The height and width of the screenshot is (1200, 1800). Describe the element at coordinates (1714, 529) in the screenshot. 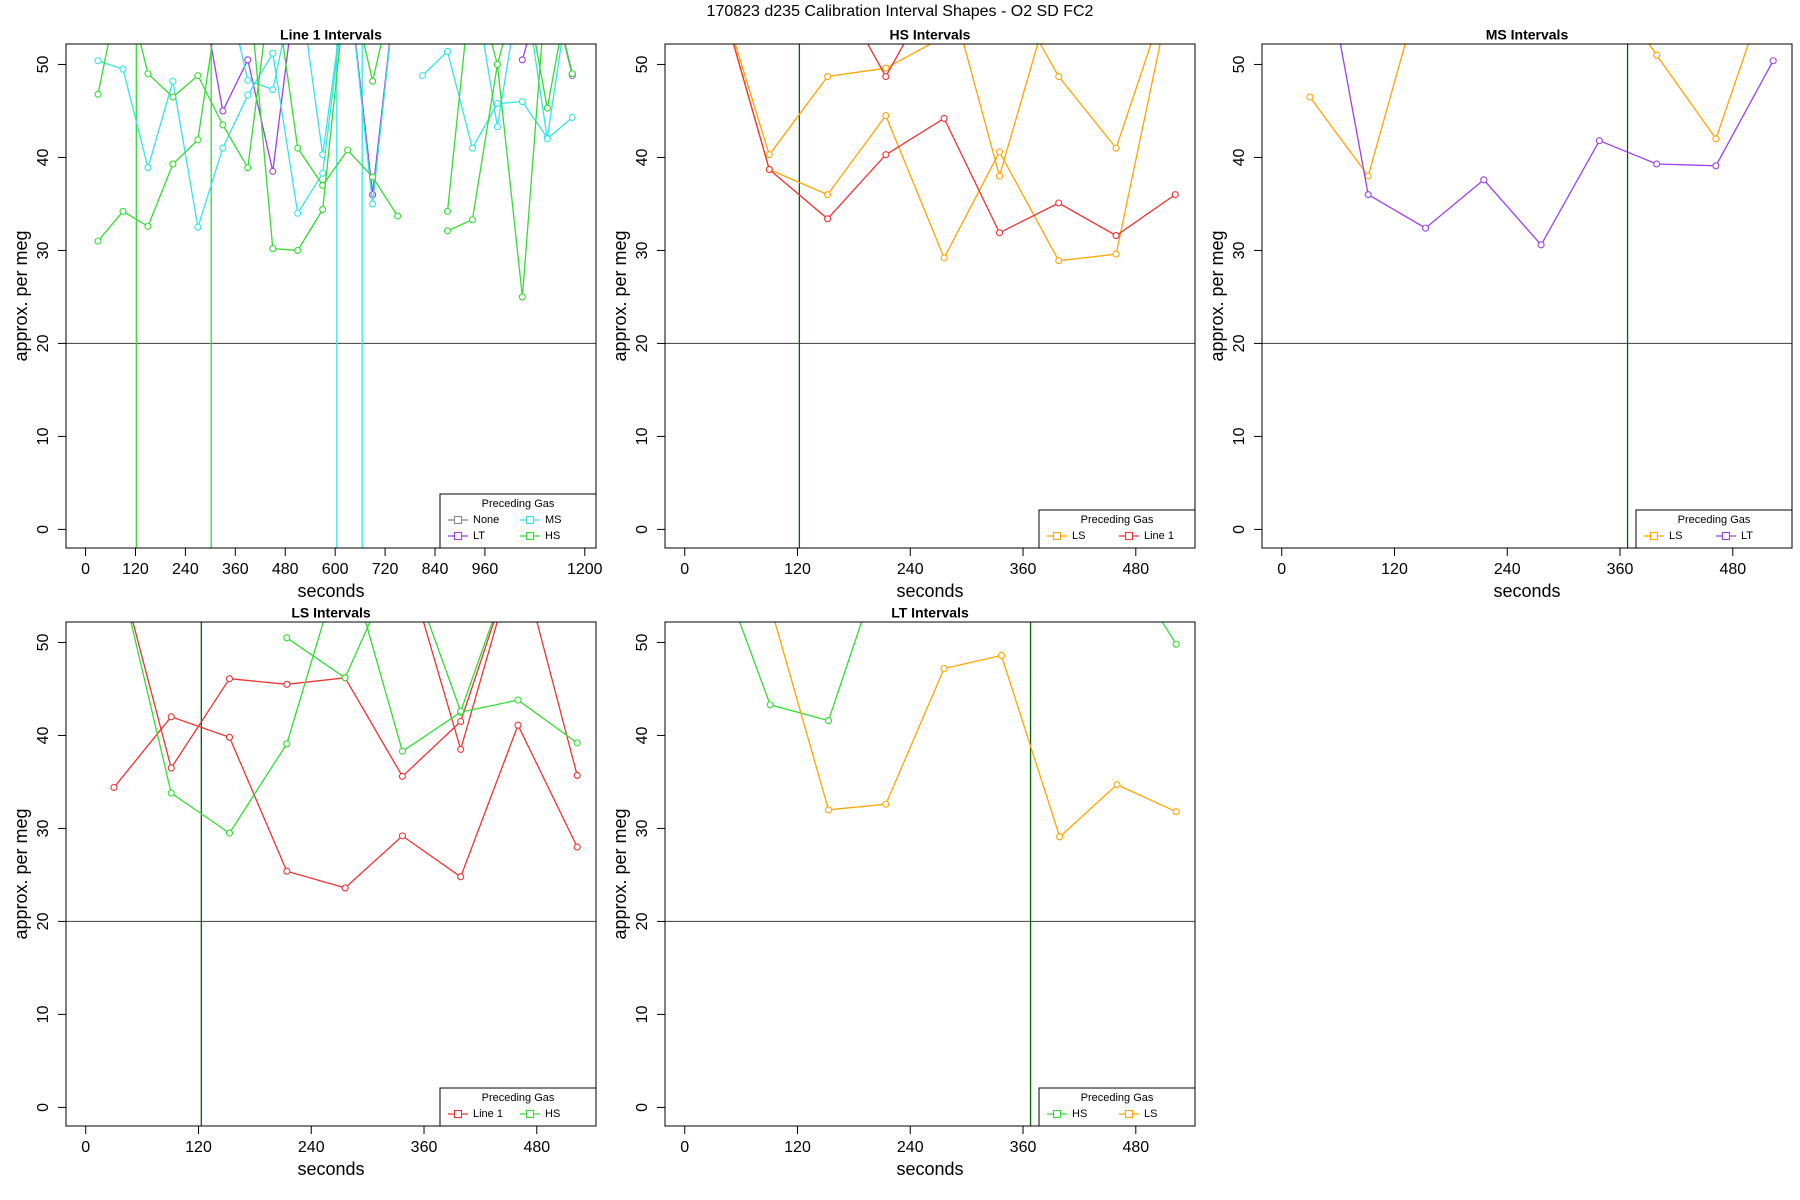

I see `legend: Preceding Gas LS LT` at that location.